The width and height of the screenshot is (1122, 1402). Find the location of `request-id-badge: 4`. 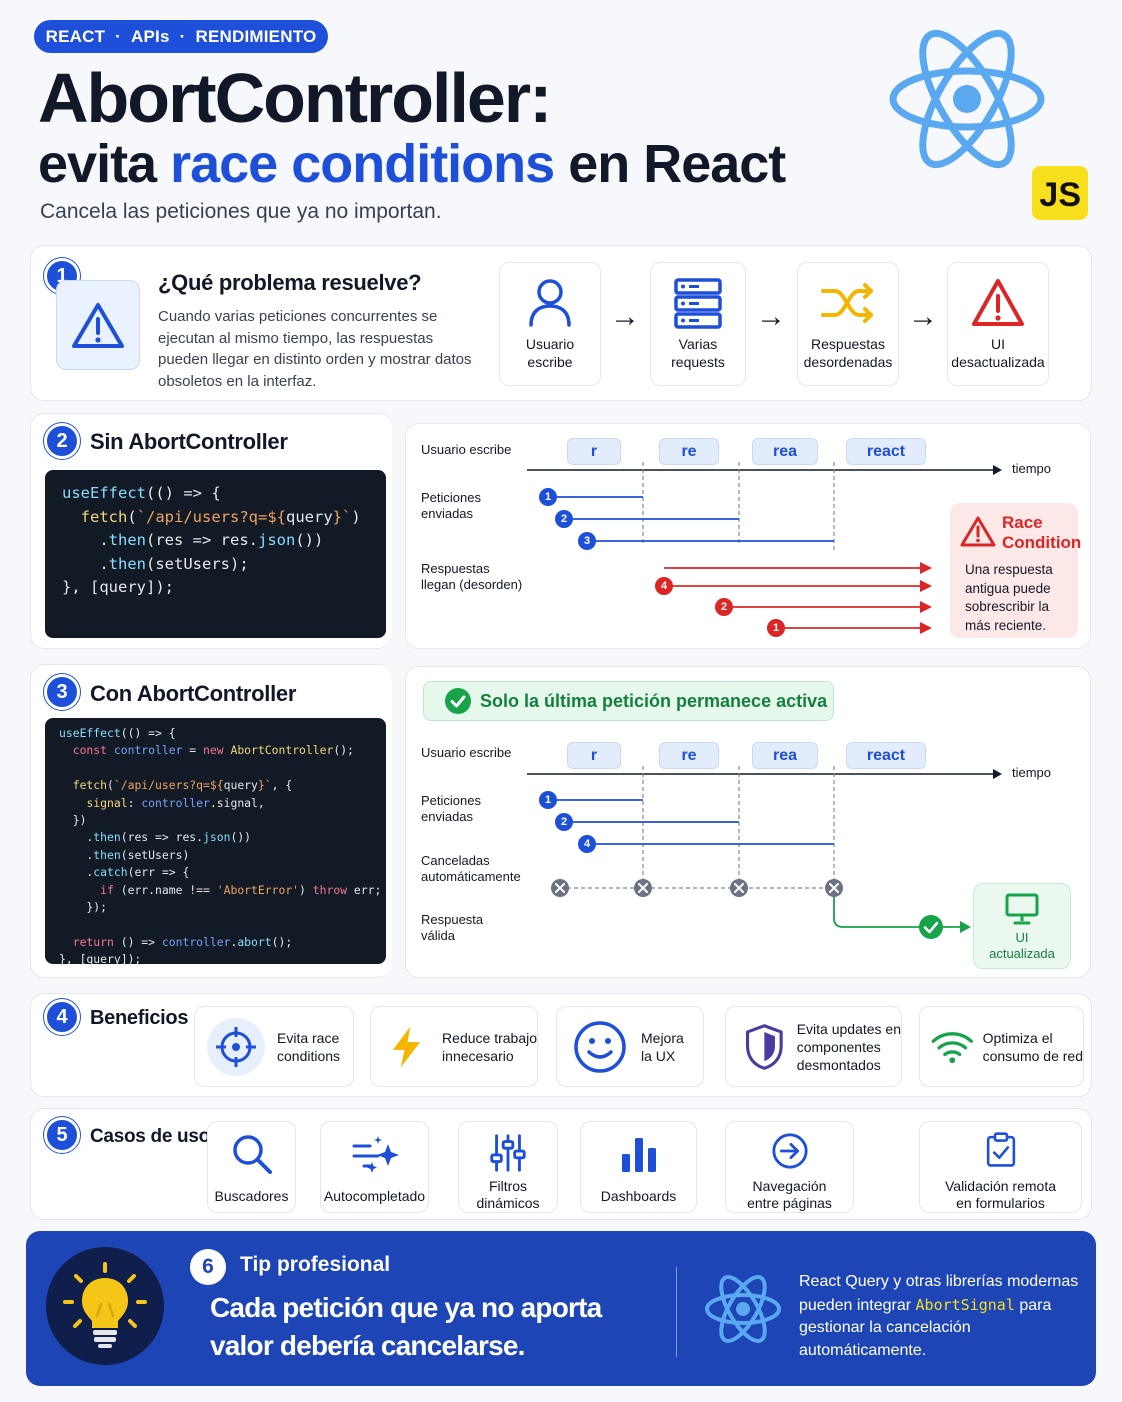

request-id-badge: 4 is located at coordinates (587, 844).